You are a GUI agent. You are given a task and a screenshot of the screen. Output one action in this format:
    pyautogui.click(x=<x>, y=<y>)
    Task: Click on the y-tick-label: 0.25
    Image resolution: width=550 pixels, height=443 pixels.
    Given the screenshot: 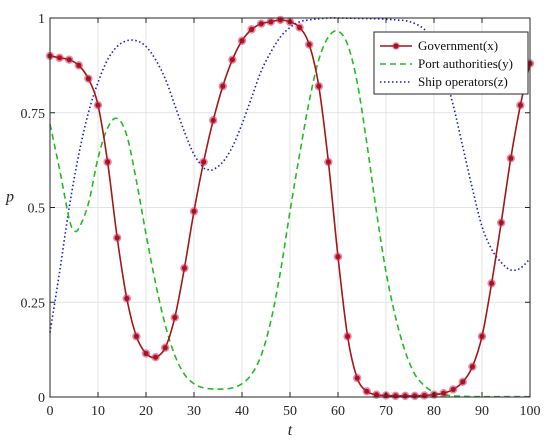 What is the action you would take?
    pyautogui.click(x=33, y=303)
    